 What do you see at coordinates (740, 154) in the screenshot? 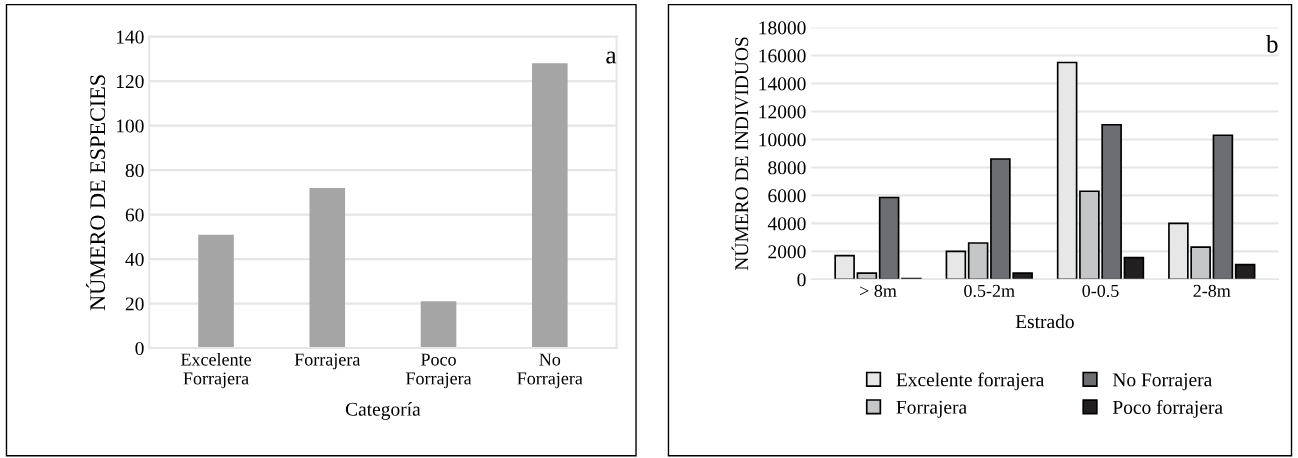
I see `y-axis-title: NÚMERO DE INDIVIDUOS` at bounding box center [740, 154].